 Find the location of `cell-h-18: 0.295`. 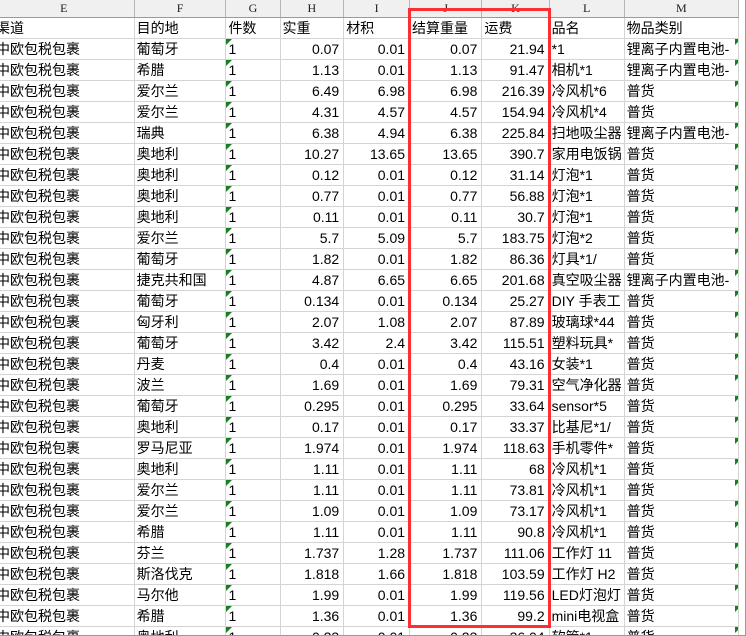

cell-h-18: 0.295 is located at coordinates (312, 406).